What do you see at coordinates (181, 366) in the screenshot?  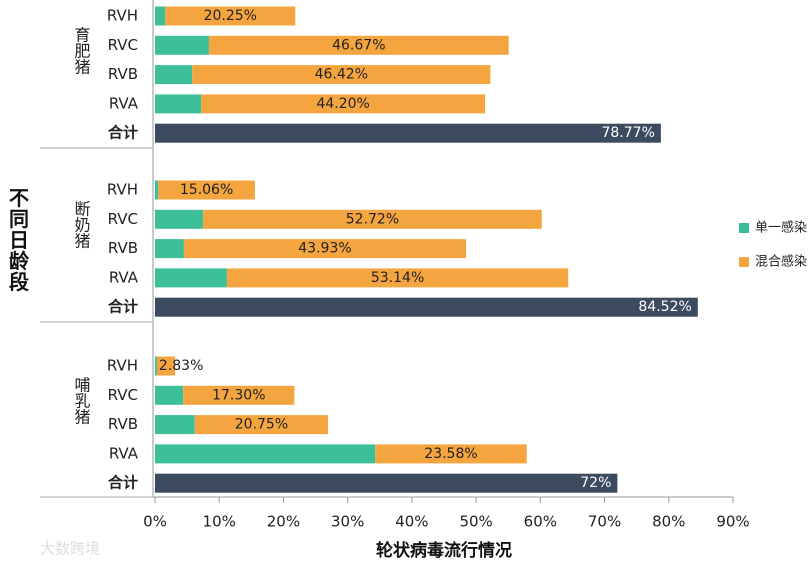 I see `value-label: 2.83%` at bounding box center [181, 366].